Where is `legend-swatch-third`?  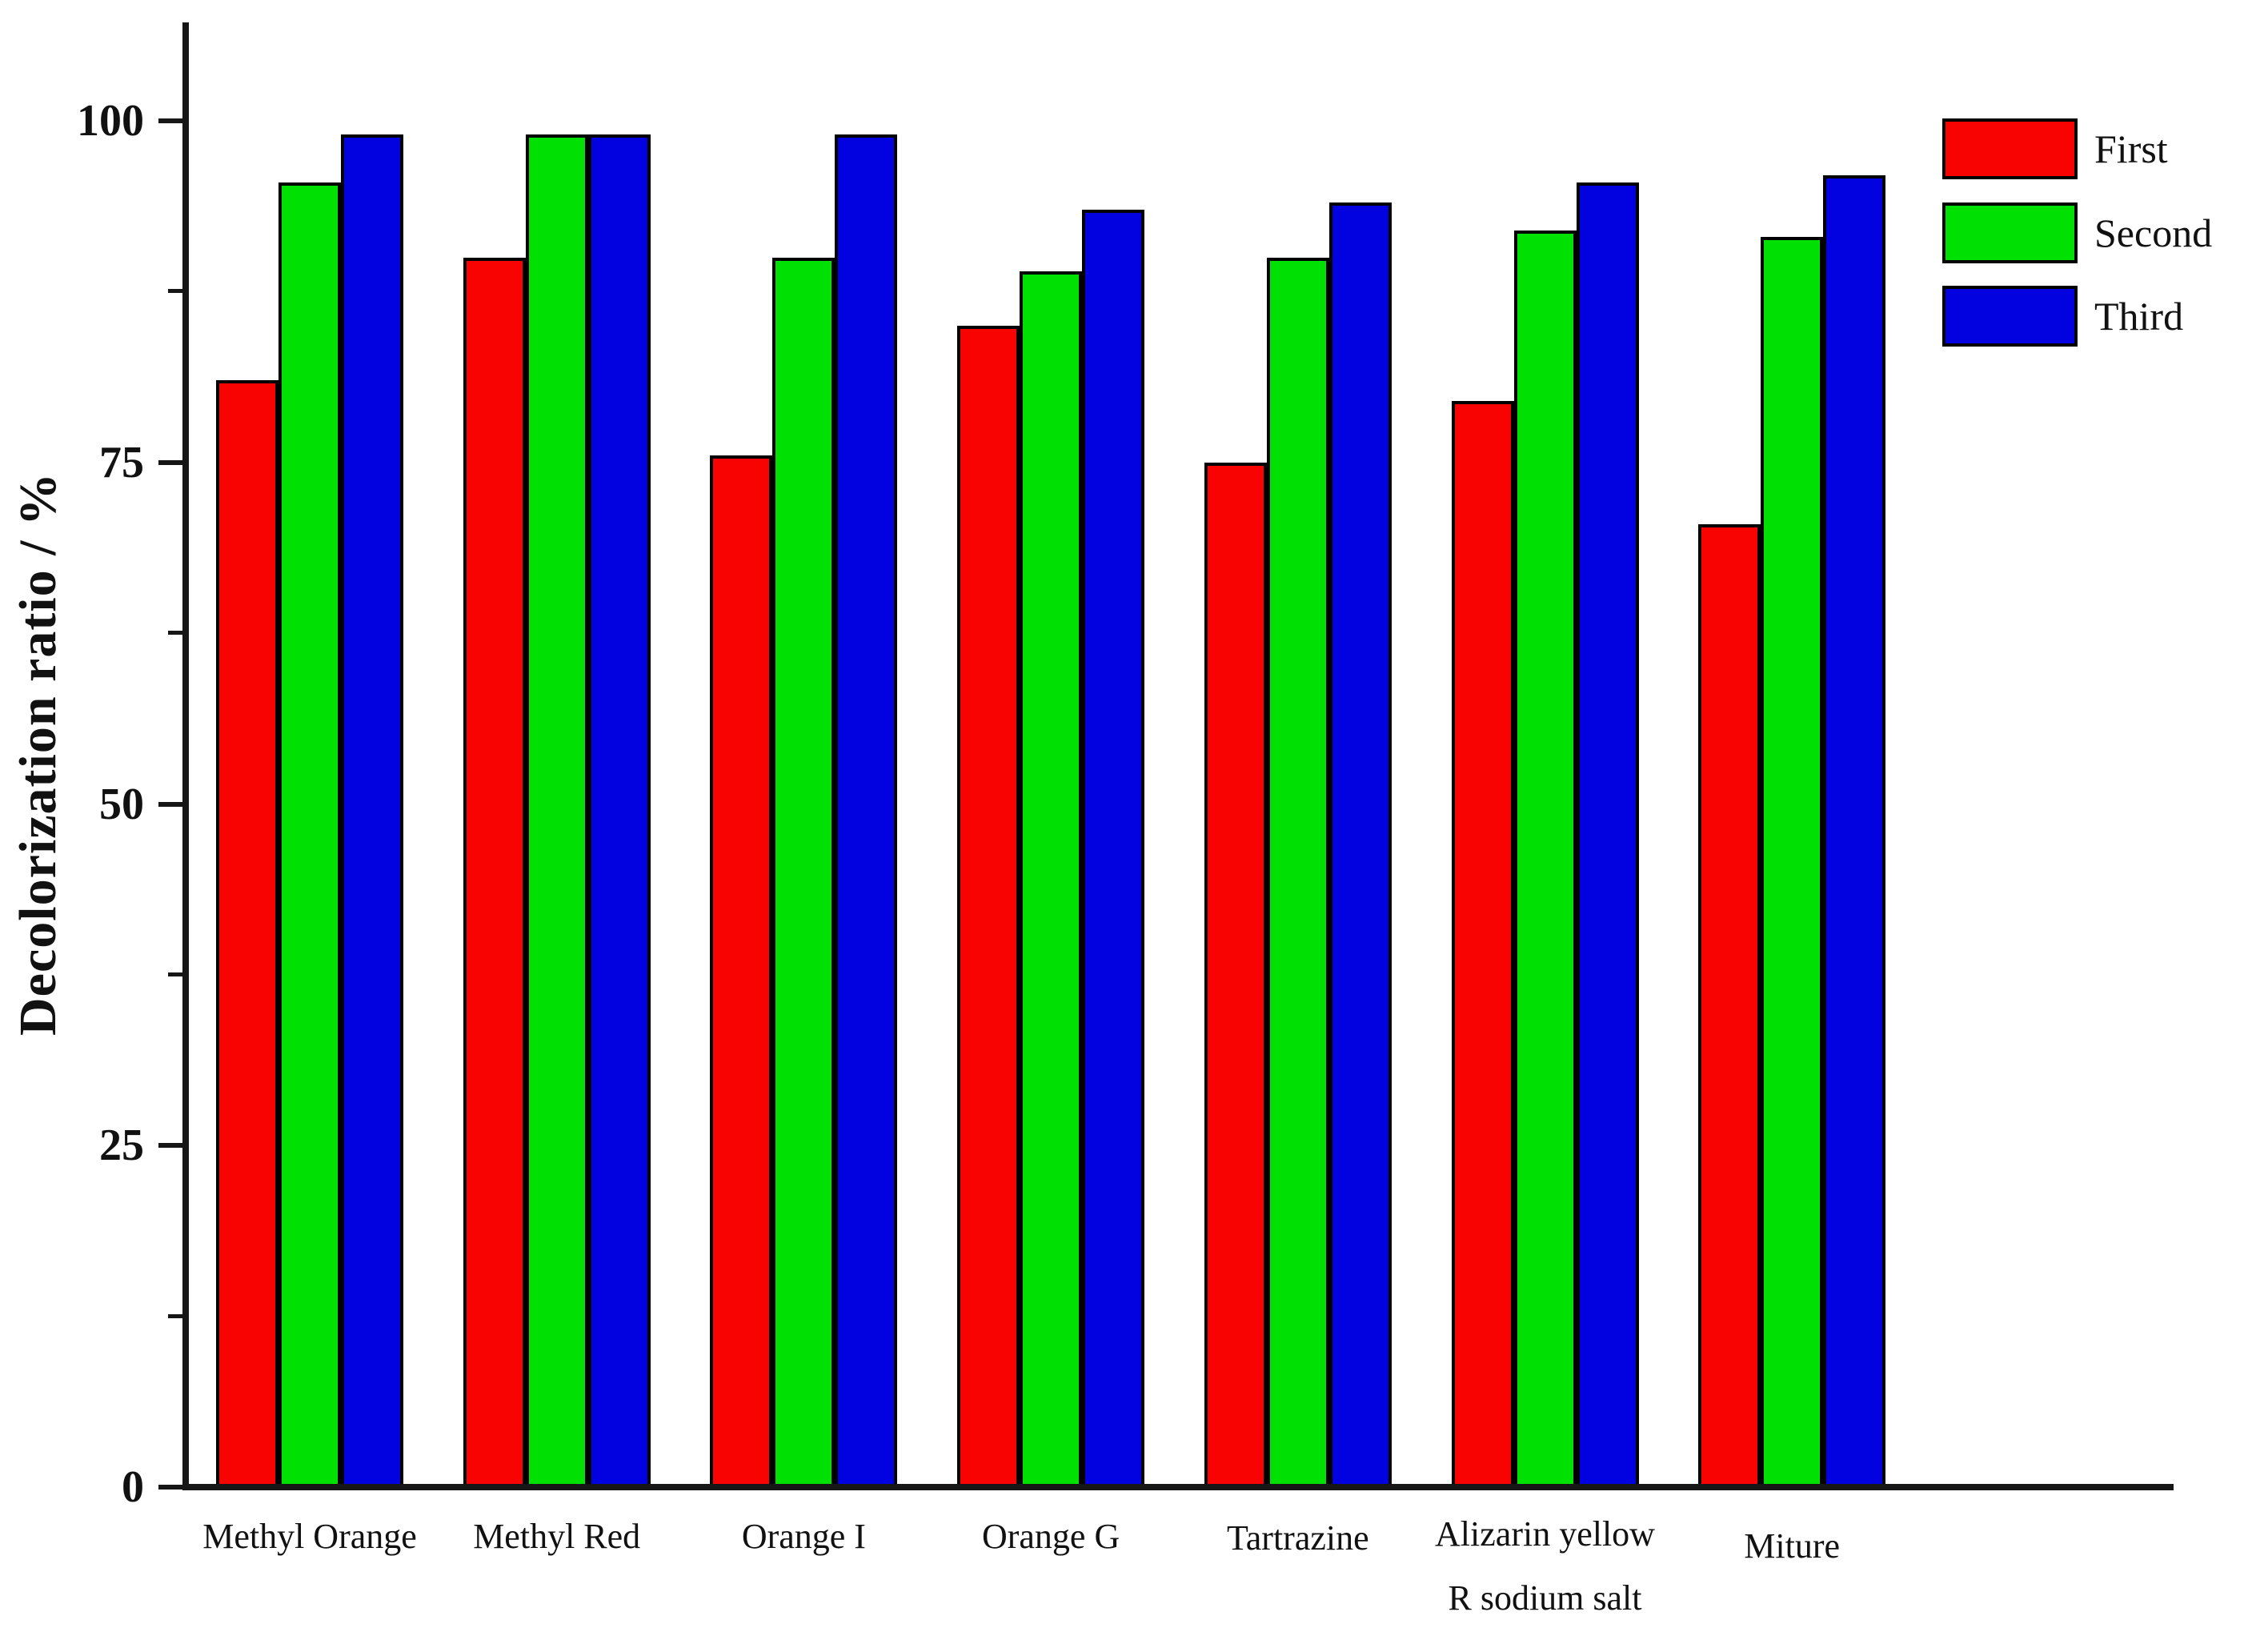
legend-swatch-third is located at coordinates (2010, 316).